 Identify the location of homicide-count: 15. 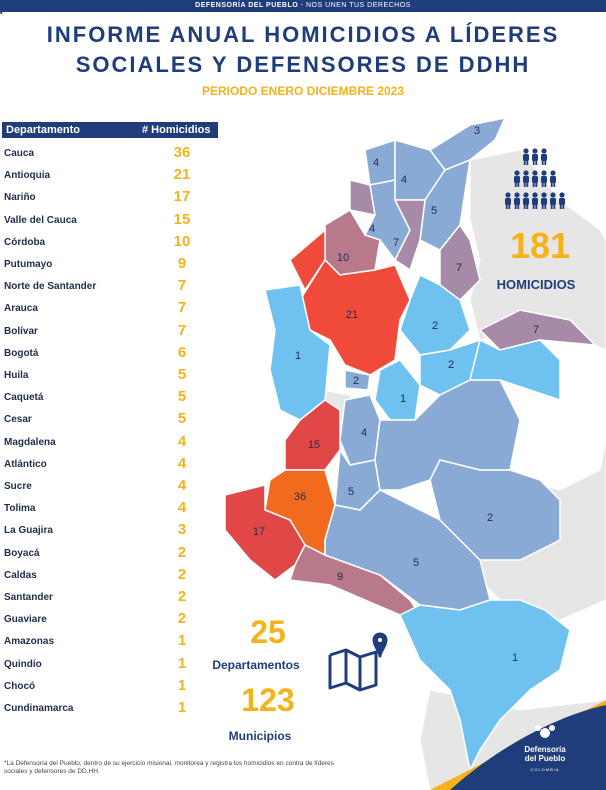
(182, 219).